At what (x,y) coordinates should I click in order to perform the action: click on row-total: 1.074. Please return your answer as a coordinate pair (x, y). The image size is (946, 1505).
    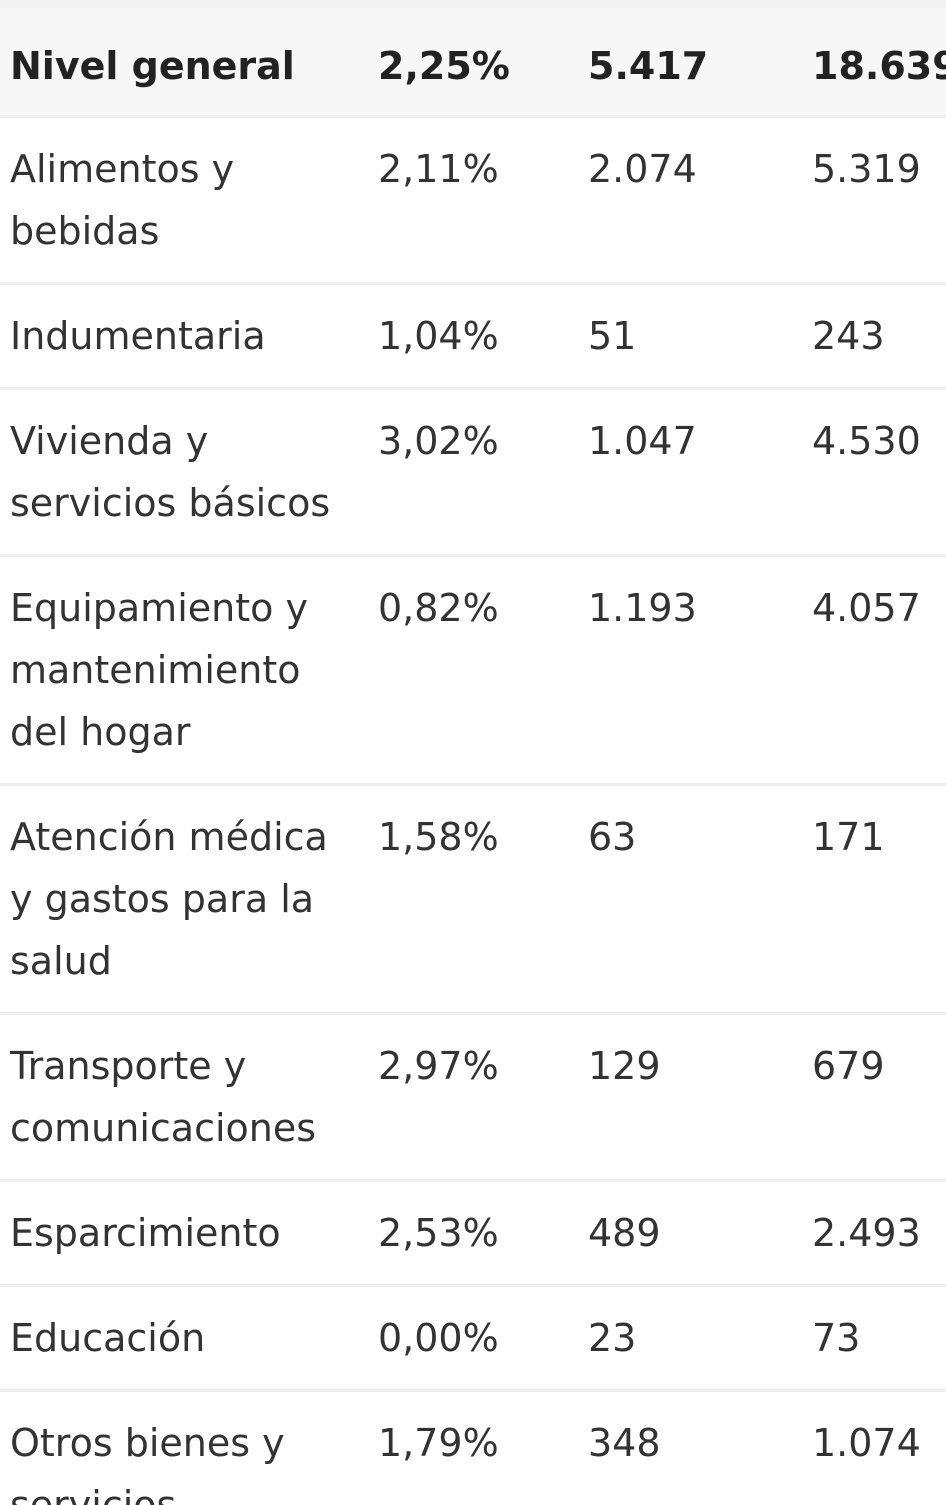
    Looking at the image, I should click on (866, 1443).